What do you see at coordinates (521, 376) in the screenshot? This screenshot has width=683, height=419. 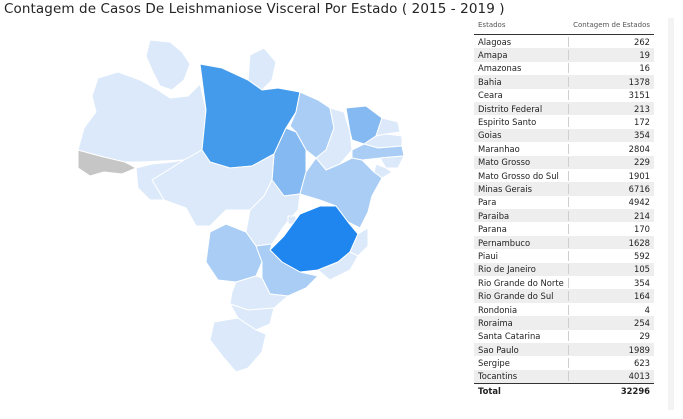 I see `cell-state: Tocantins` at bounding box center [521, 376].